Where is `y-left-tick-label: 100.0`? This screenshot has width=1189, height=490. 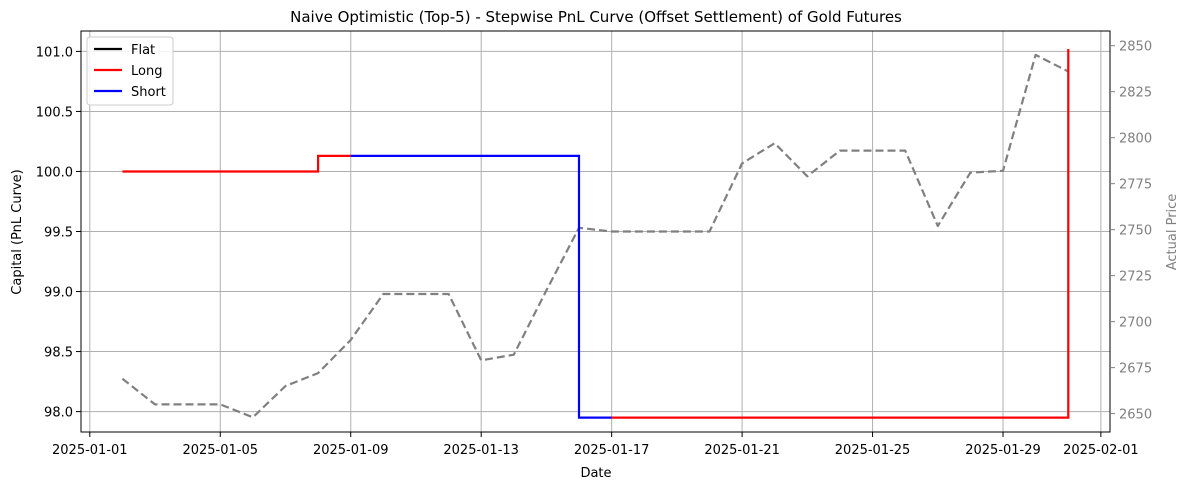
y-left-tick-label: 100.0 is located at coordinates (54, 172).